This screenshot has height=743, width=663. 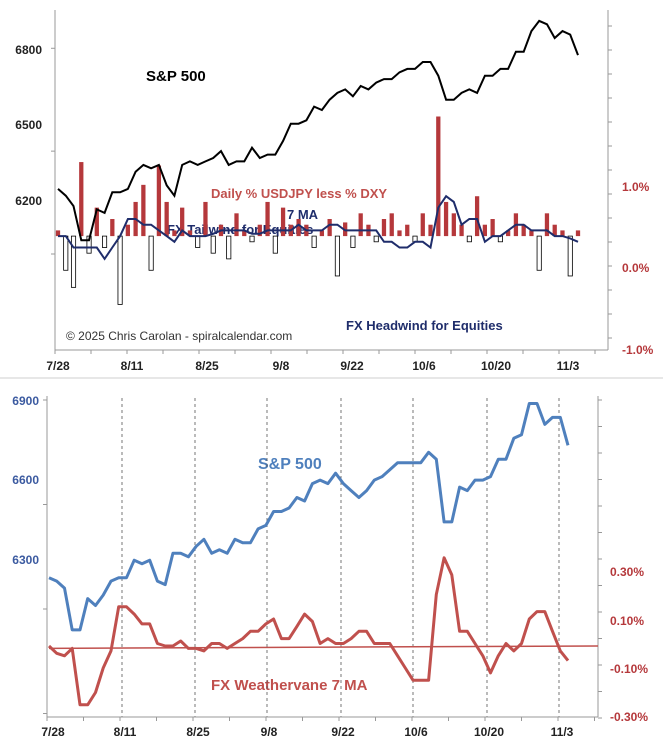 What do you see at coordinates (269, 731) in the screenshot?
I see `bottom-x-tick-label: 9/8` at bounding box center [269, 731].